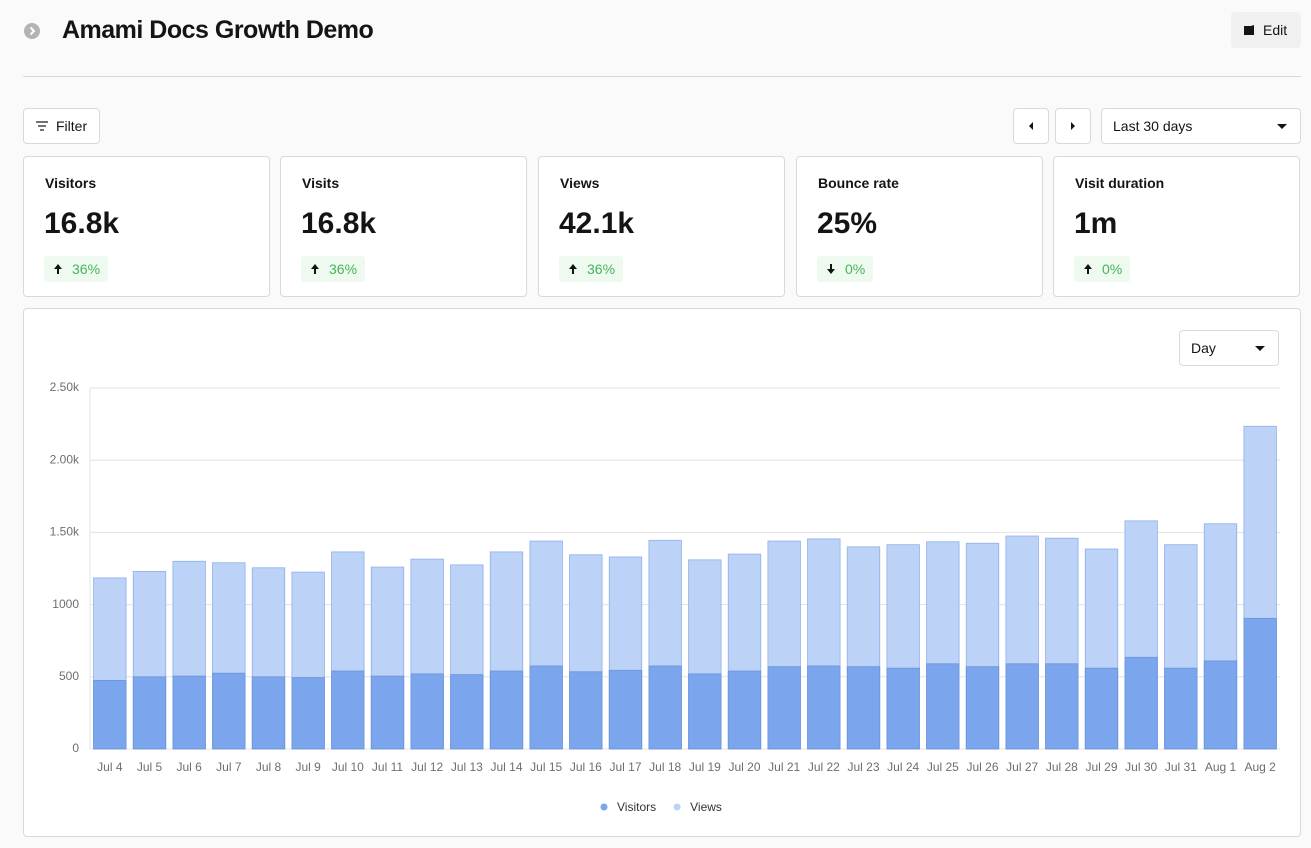 The image size is (1311, 848). Describe the element at coordinates (65, 459) in the screenshot. I see `y-tick-label: 2.00k` at that location.